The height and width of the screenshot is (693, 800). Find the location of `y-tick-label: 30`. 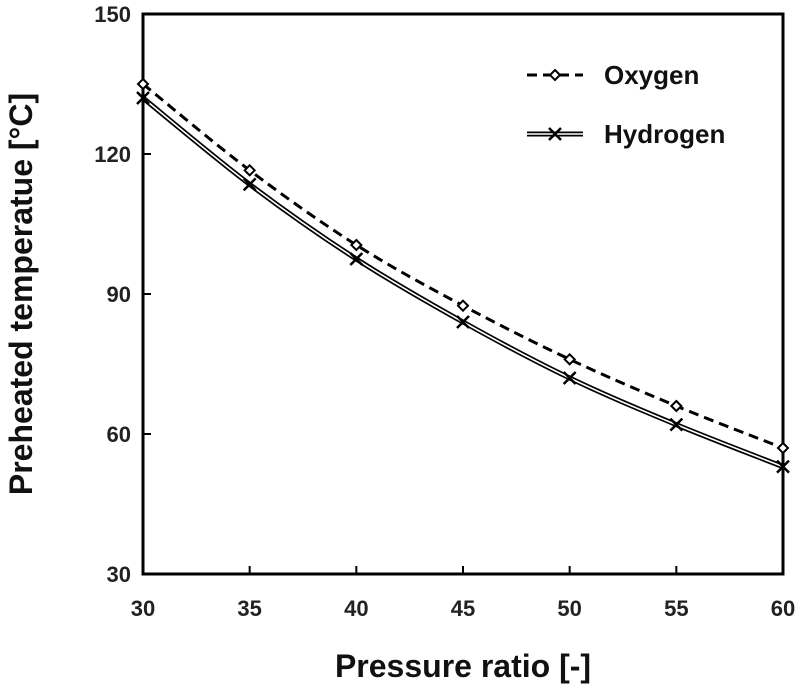

y-tick-label: 30 is located at coordinates (119, 574).